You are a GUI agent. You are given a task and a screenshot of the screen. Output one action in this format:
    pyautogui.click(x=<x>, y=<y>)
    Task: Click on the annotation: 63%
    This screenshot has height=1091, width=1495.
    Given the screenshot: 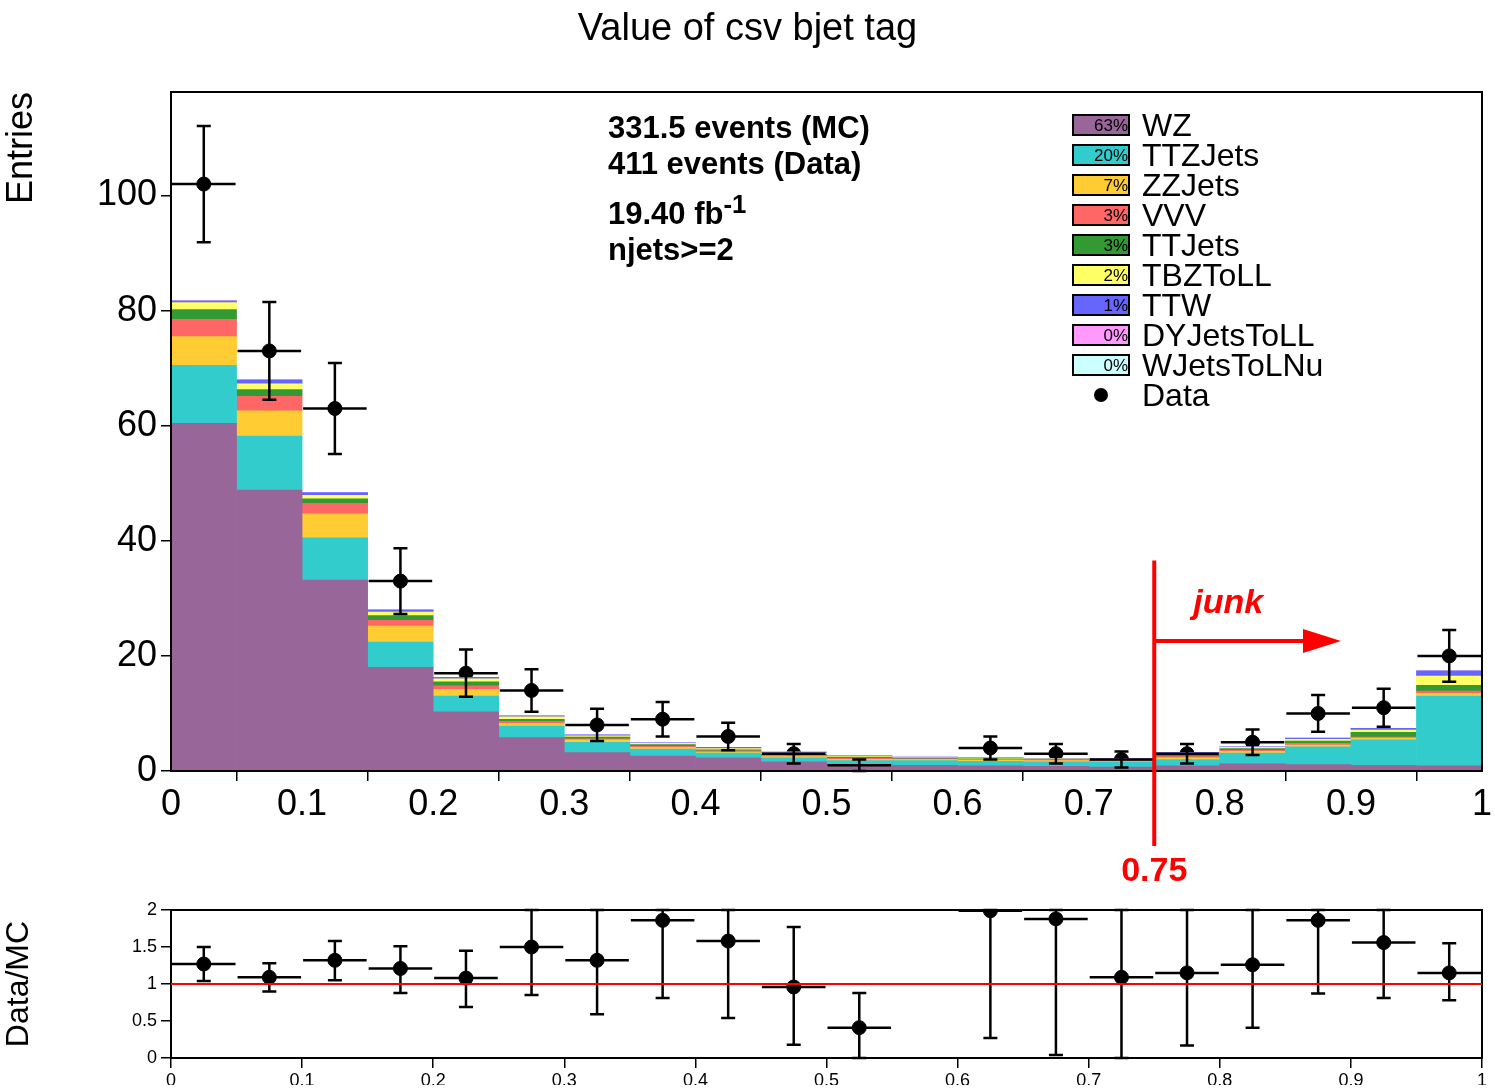 What is the action you would take?
    pyautogui.click(x=1101, y=125)
    